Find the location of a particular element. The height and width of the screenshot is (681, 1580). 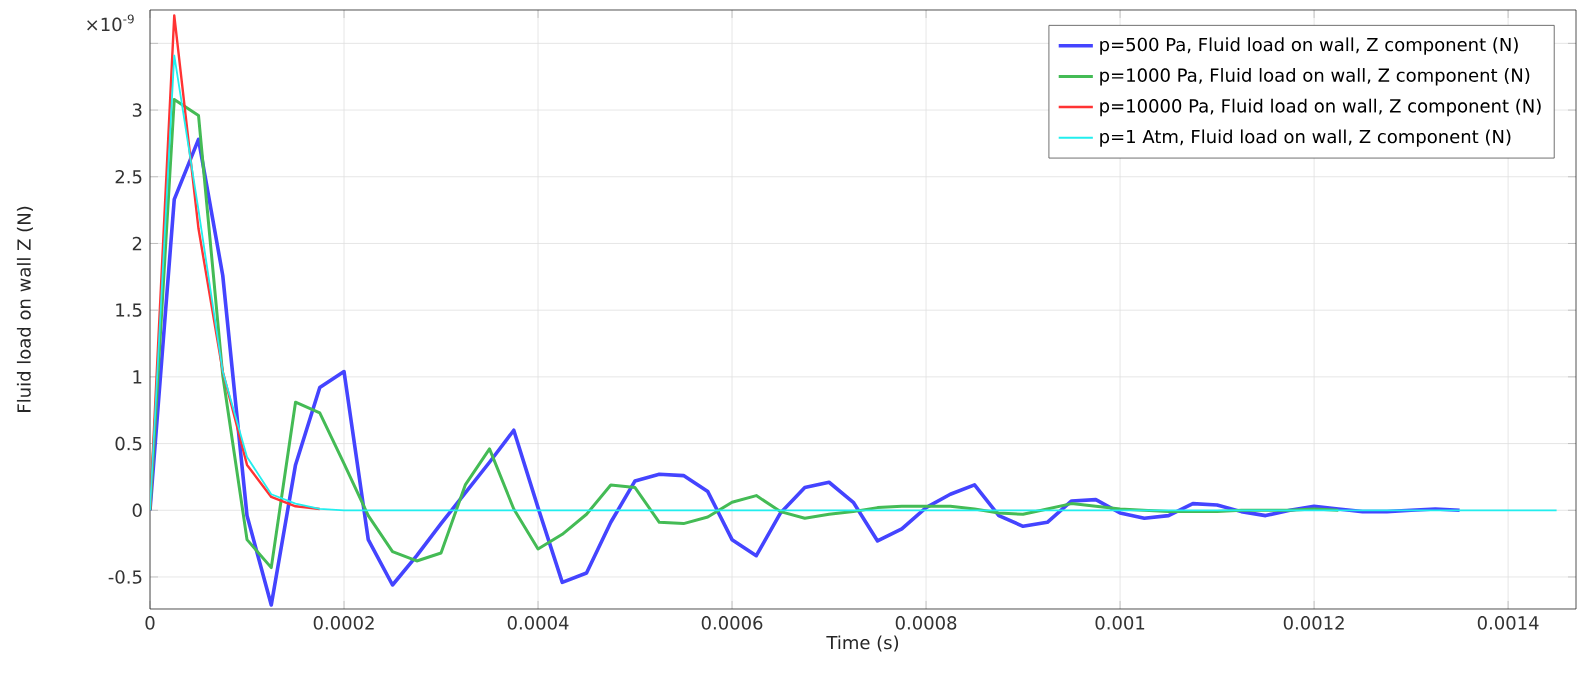

x-tick-label: 0.0004 is located at coordinates (538, 623).